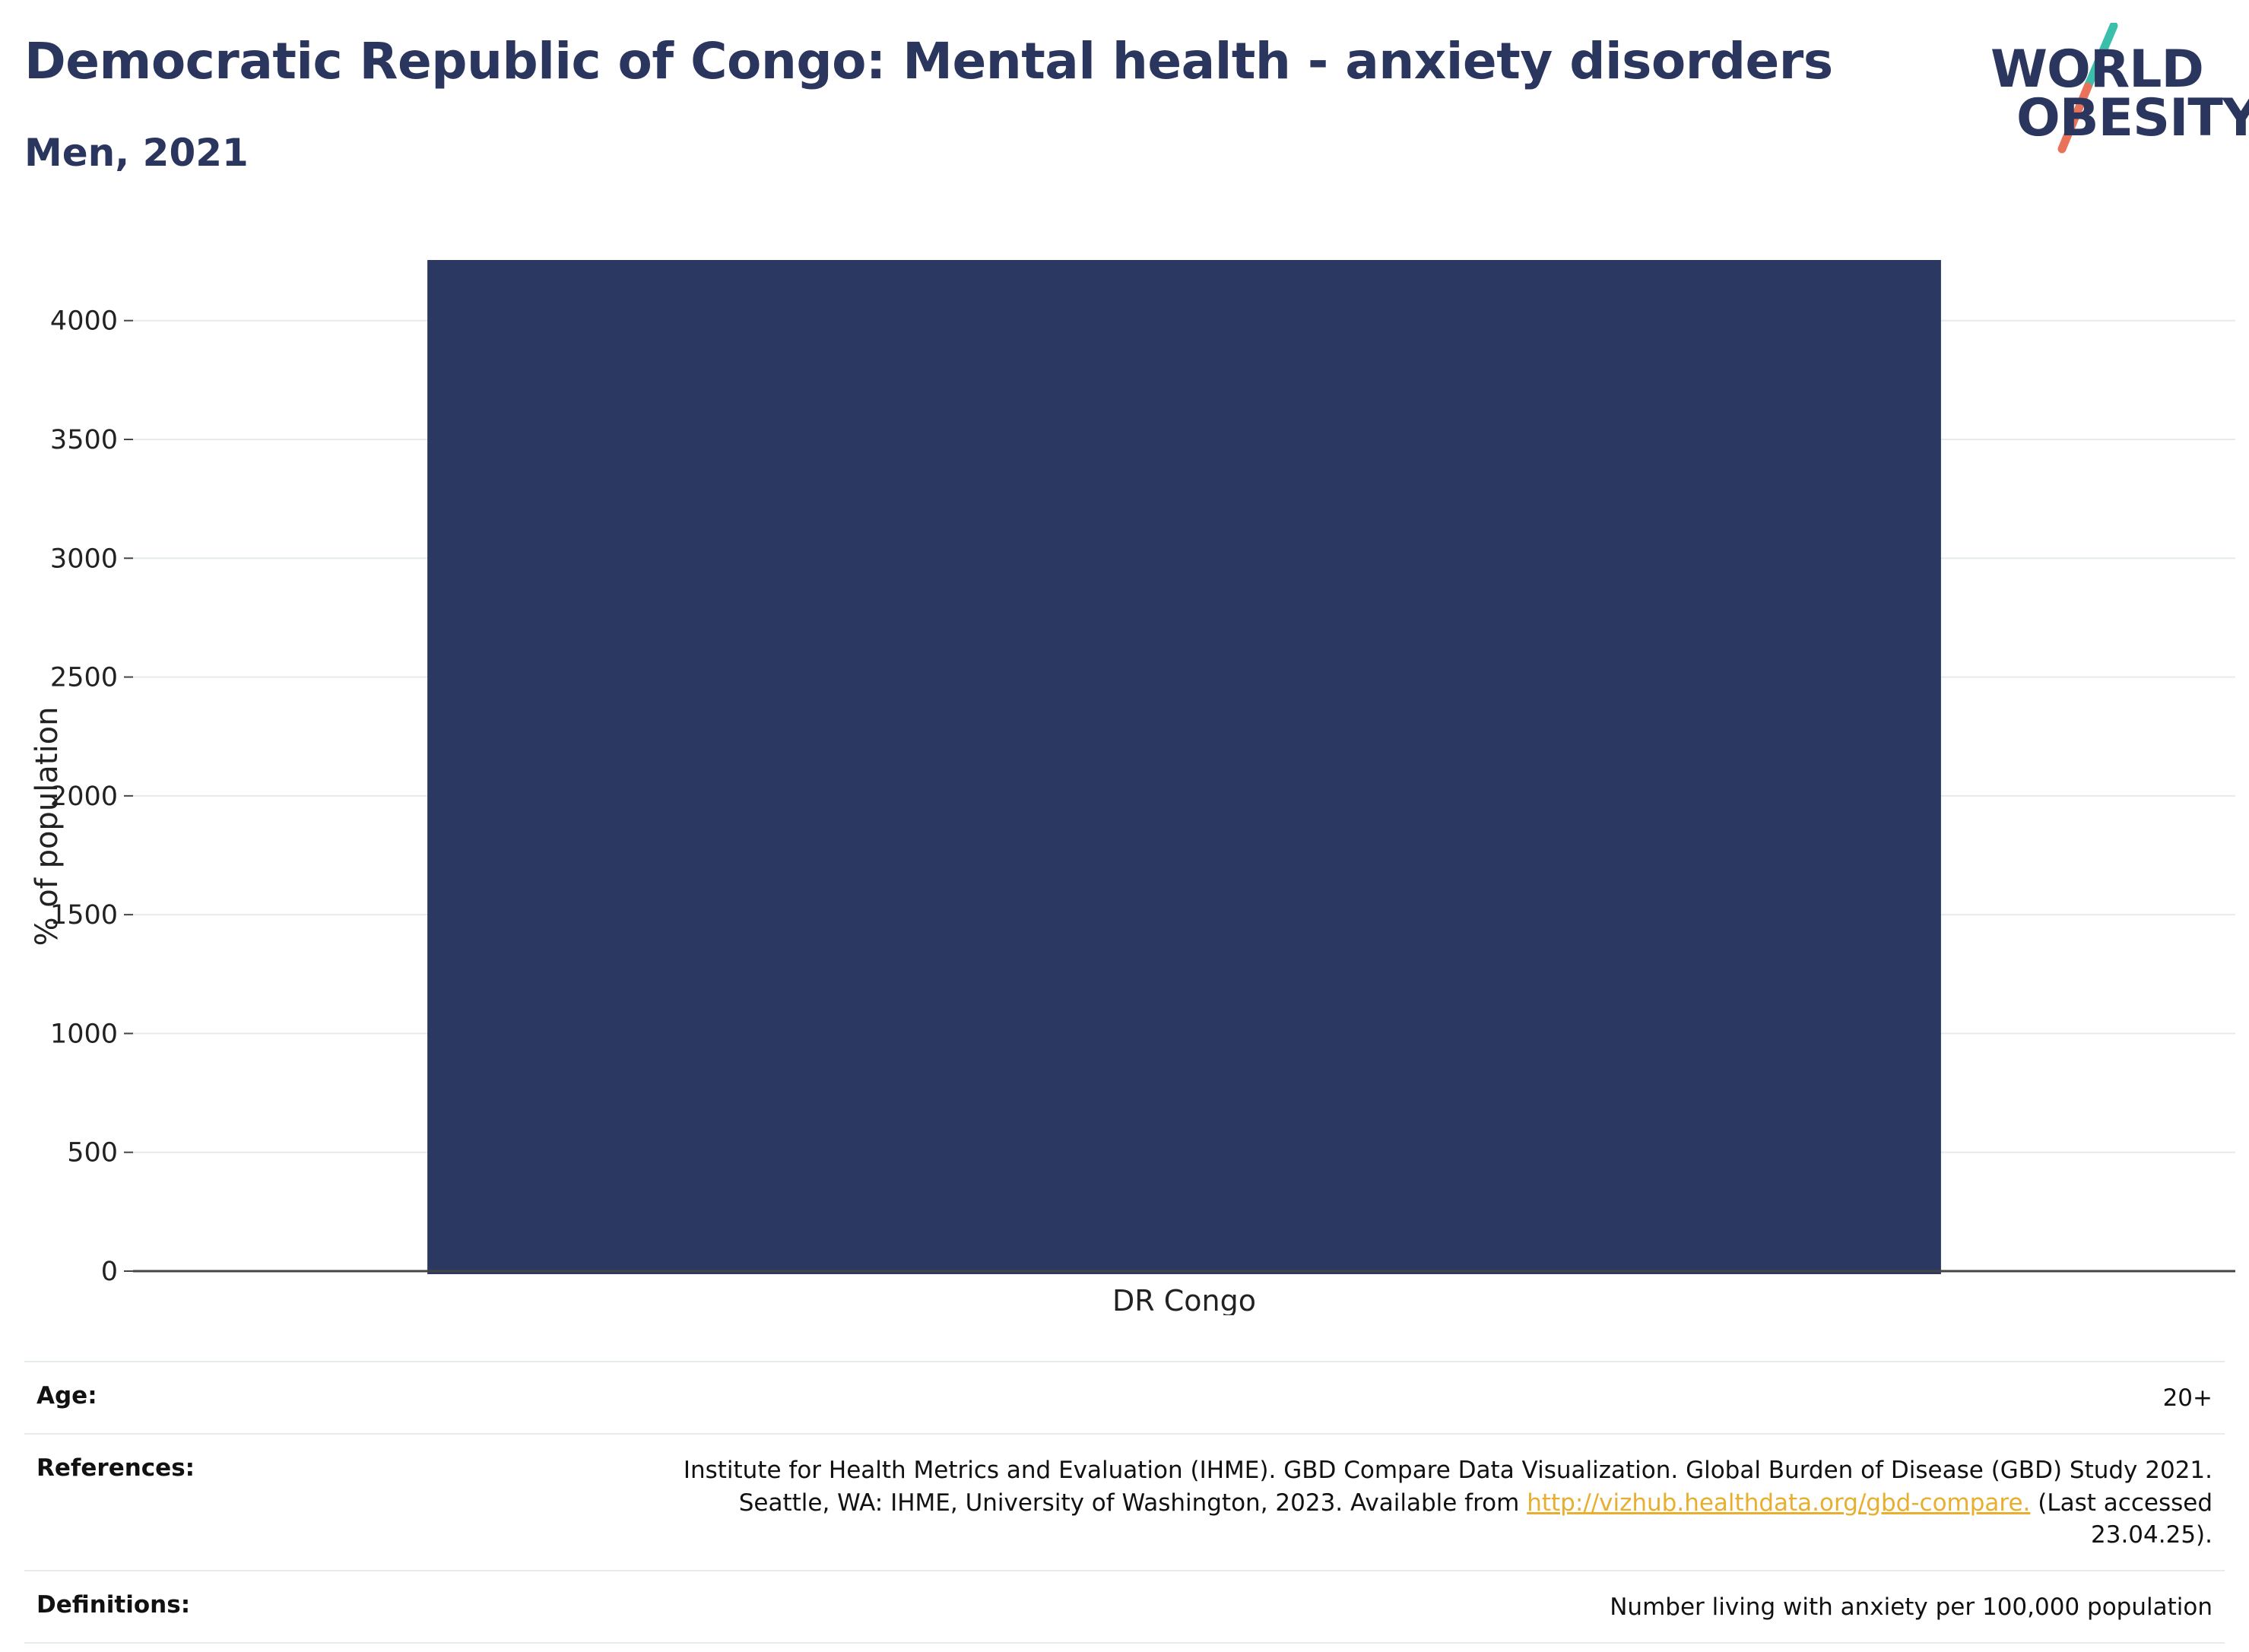 This screenshot has width=2249, height=1652. I want to click on logo-text-obesity: OBESITY, so click(2132, 118).